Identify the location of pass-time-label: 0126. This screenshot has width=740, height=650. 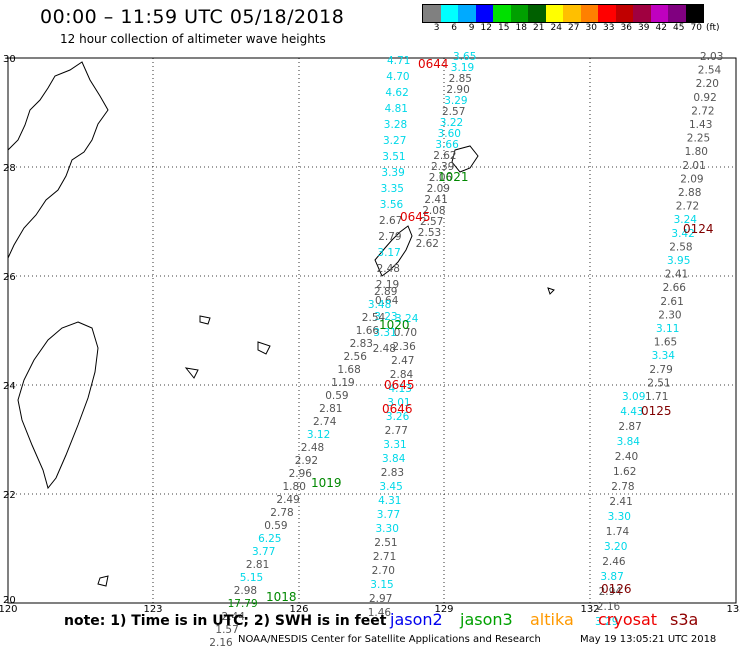
(616, 589).